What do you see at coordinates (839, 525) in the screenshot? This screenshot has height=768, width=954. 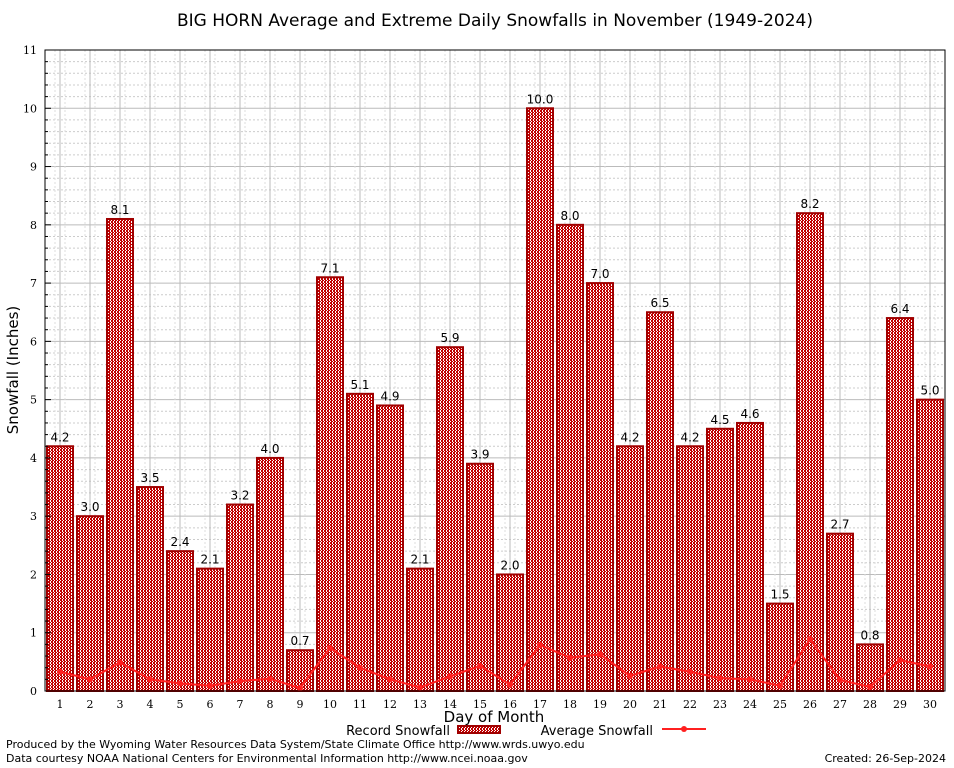 I see `bar-value-label: 2.7` at bounding box center [839, 525].